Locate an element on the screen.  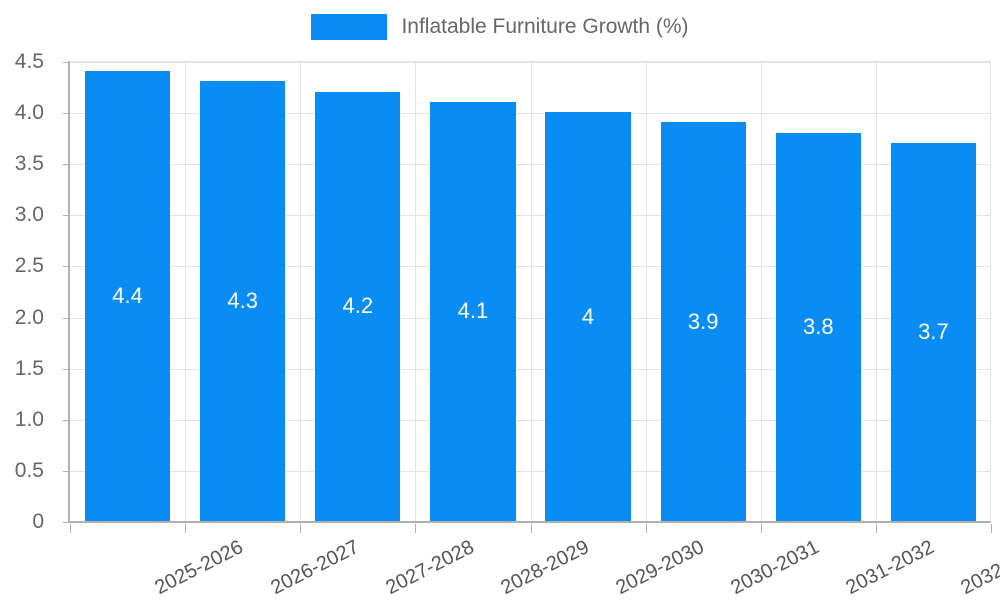
y-axis-tick-label: 4.0 is located at coordinates (29, 113).